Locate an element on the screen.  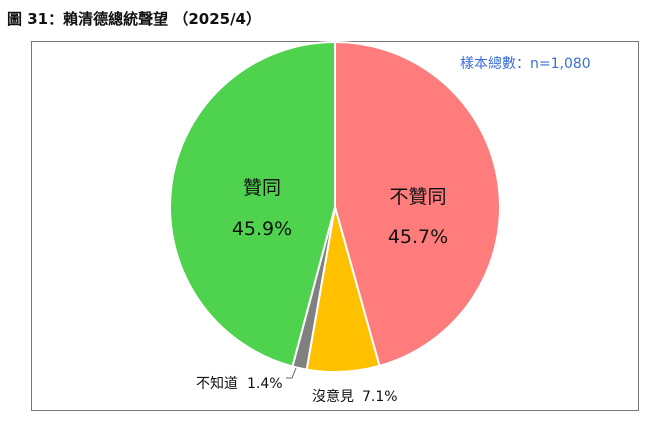
slice-value-no-opinion: 7.1% is located at coordinates (380, 397).